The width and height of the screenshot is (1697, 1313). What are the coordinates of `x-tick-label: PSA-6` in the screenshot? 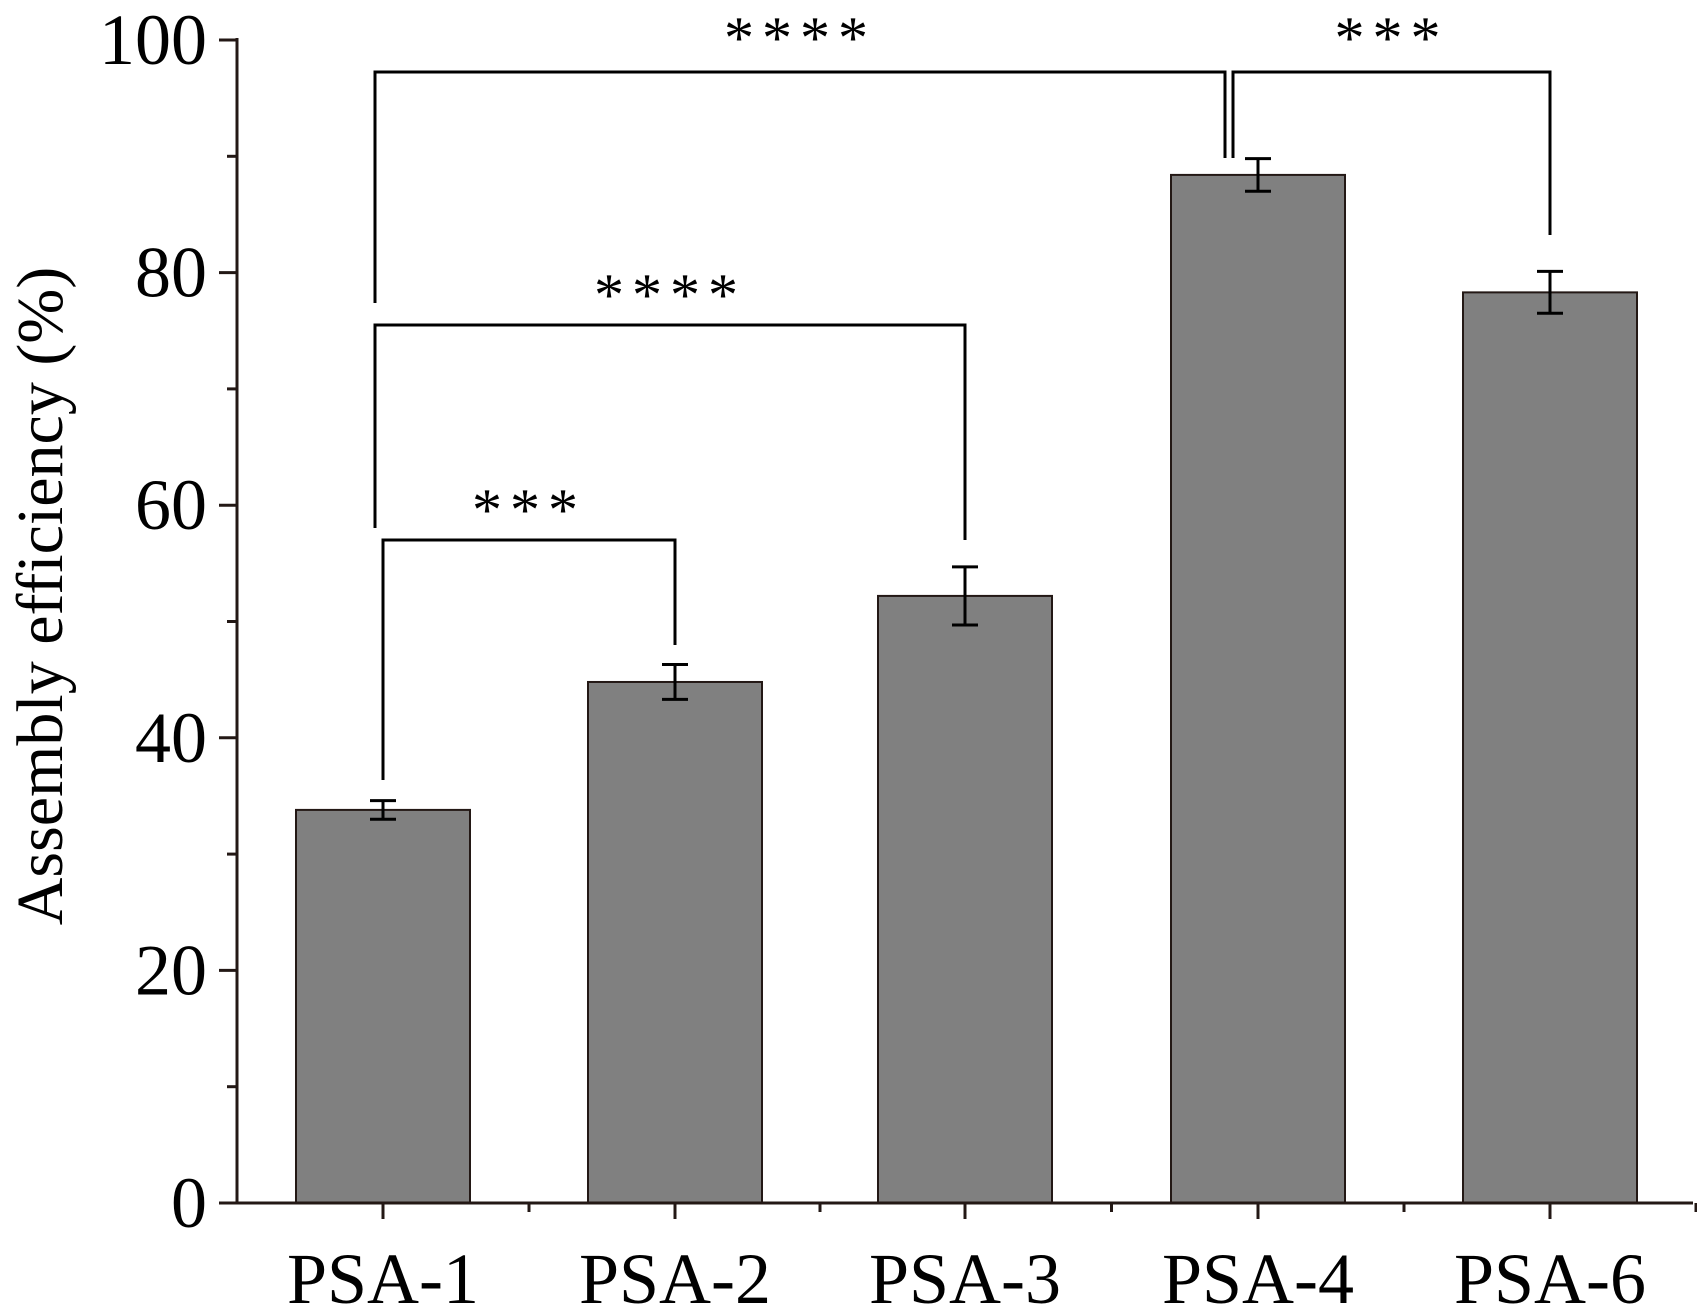 It's located at (1550, 1276).